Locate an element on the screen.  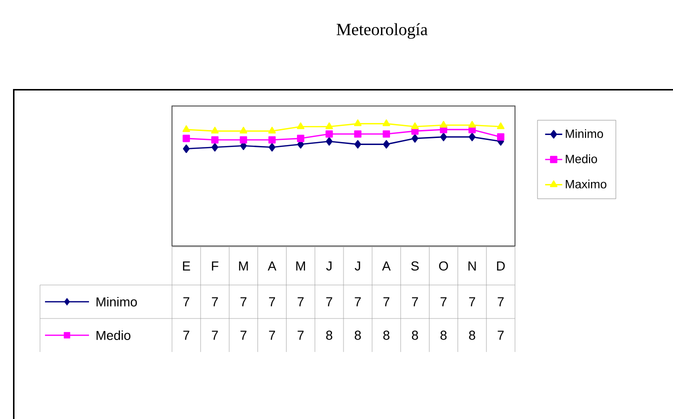
chart-title: Meteorología is located at coordinates (382, 31).